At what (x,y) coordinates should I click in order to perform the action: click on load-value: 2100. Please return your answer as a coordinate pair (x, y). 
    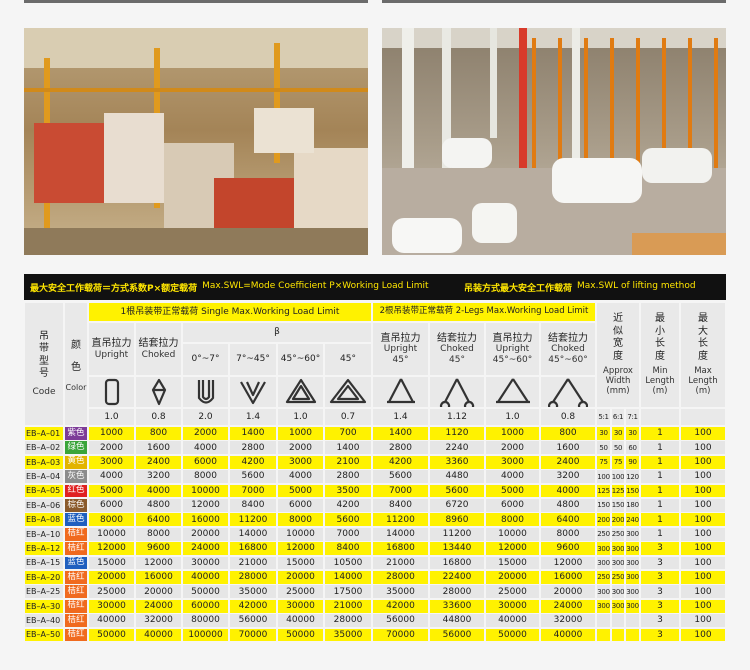
    Looking at the image, I should click on (348, 462).